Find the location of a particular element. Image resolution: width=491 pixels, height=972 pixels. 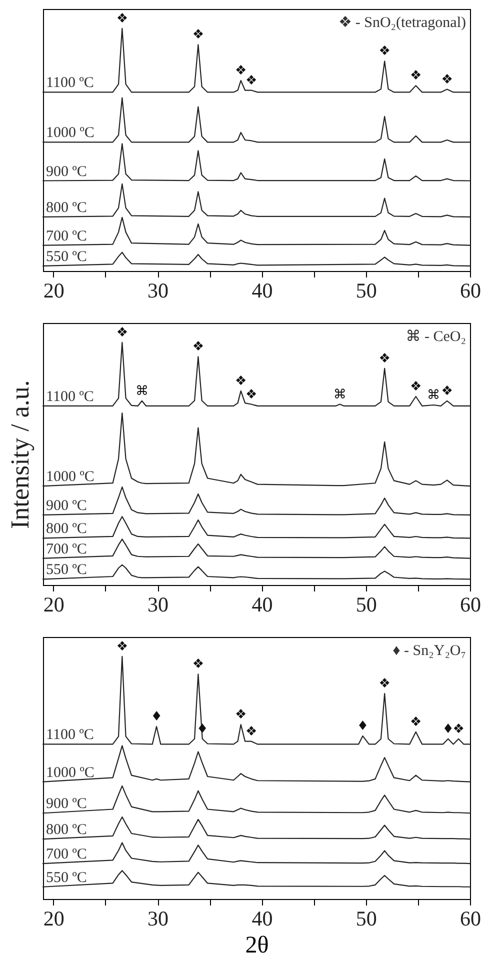

annotation: ❖ - SnO₂(tetragonal) is located at coordinates (402, 23).